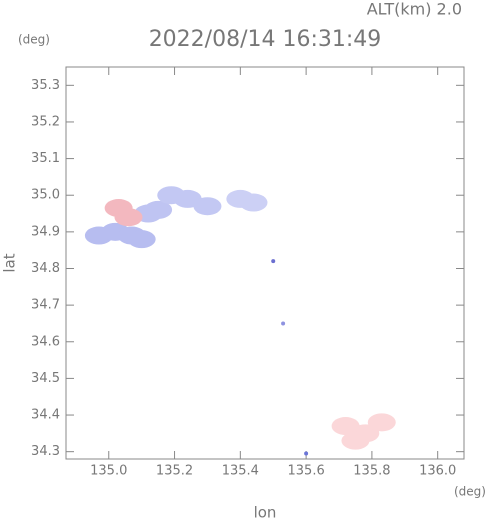 The width and height of the screenshot is (491, 525). I want to click on chart-subtitle: ALT(km) 2.0, so click(414, 9).